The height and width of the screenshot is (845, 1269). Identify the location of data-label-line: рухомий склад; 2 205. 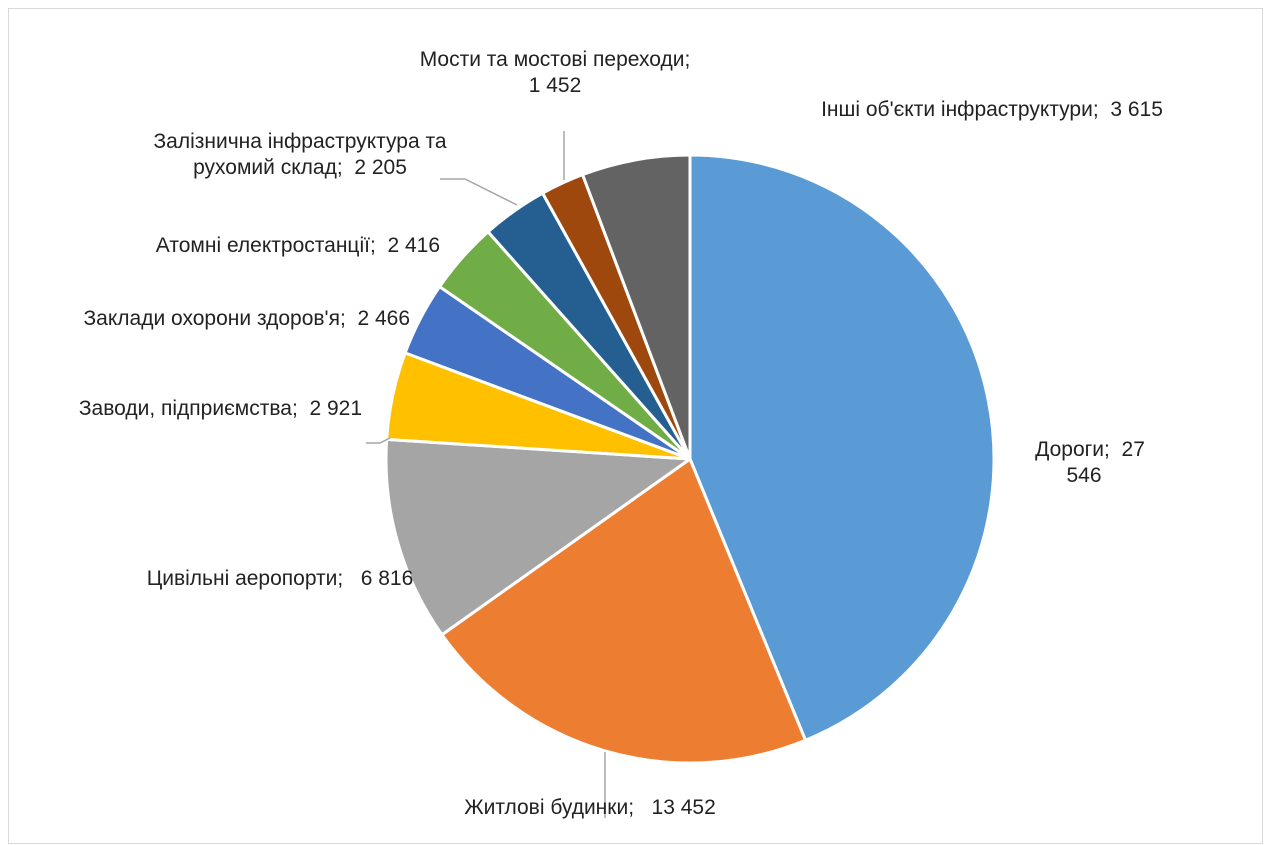
(300, 167).